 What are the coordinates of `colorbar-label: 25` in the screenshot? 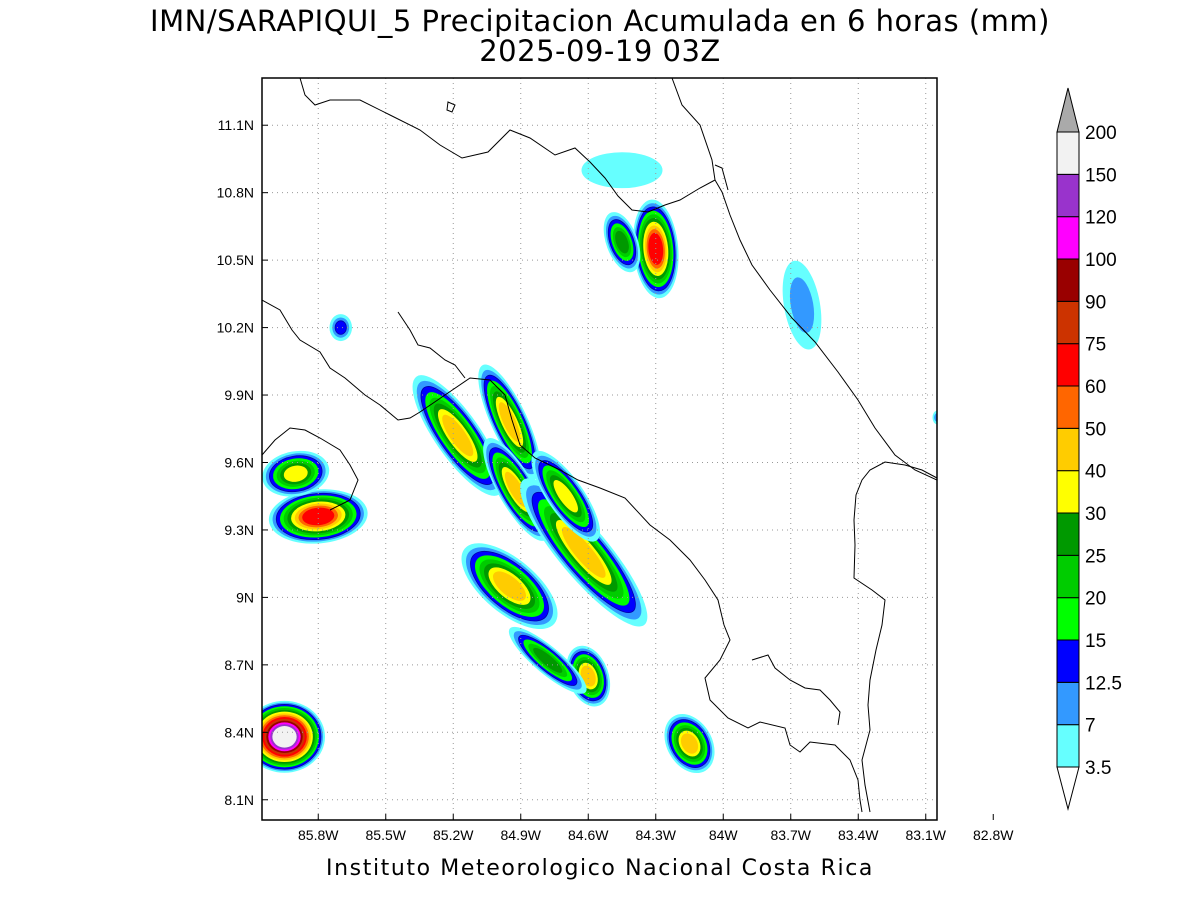 It's located at (1095, 556).